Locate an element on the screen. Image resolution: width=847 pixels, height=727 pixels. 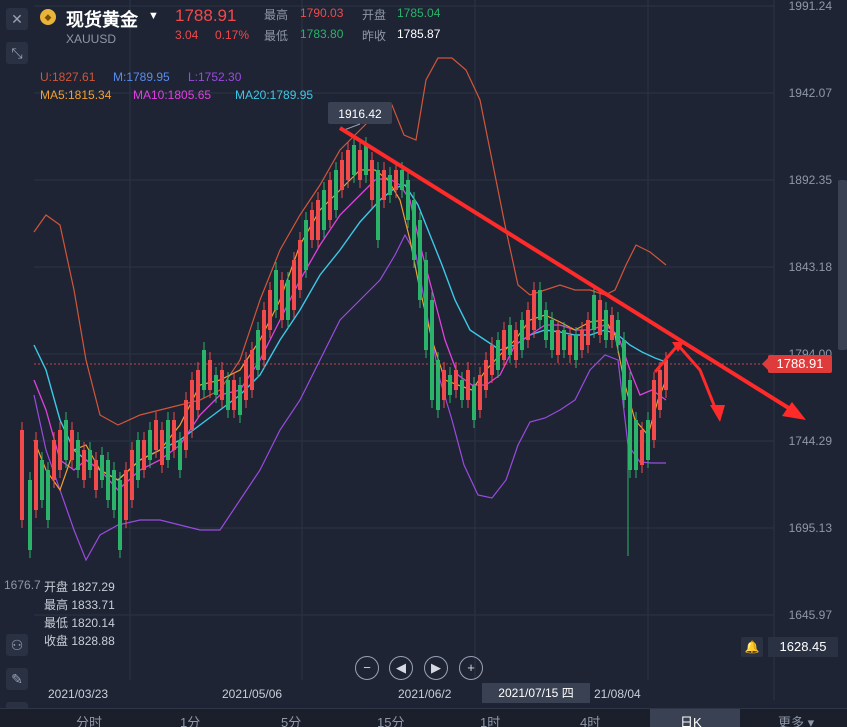
visible-low-value: 1628.45 is located at coordinates (803, 647).